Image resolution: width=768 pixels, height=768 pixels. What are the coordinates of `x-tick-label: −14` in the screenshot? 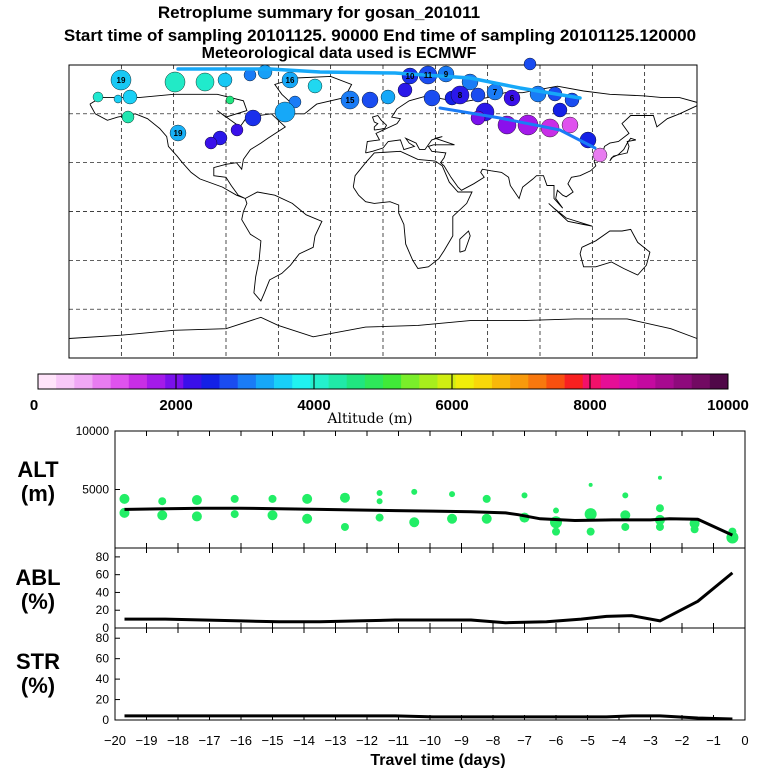 It's located at (304, 740).